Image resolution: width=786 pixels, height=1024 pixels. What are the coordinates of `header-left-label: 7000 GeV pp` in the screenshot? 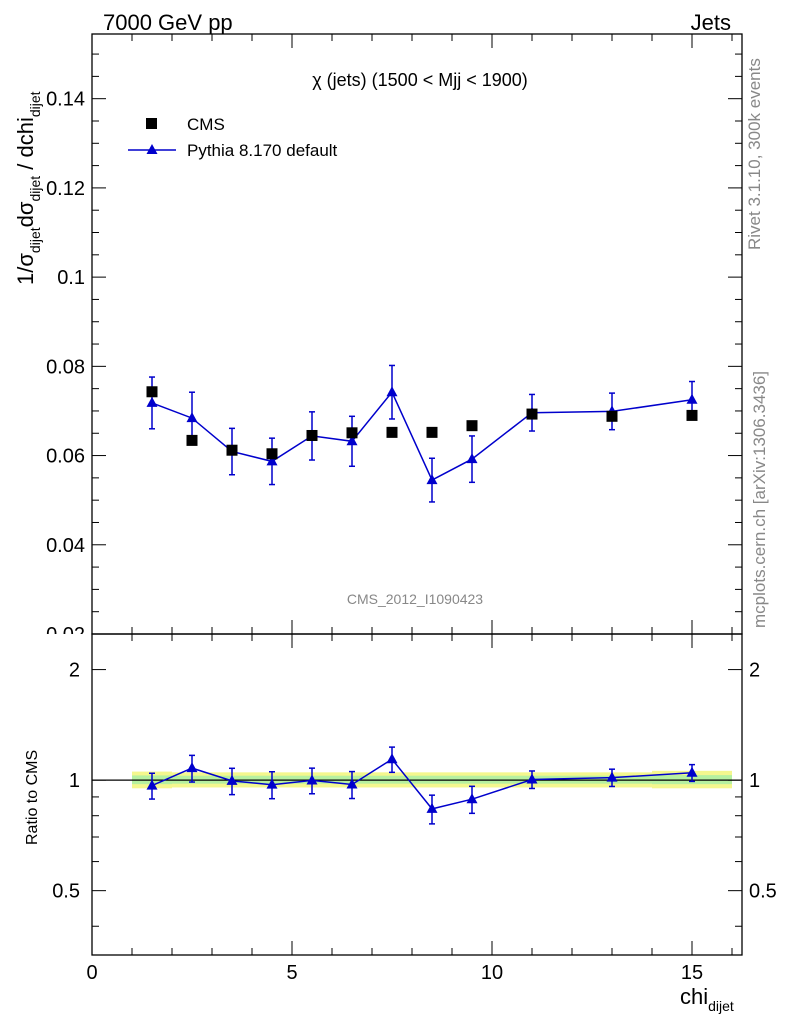 It's located at (168, 22).